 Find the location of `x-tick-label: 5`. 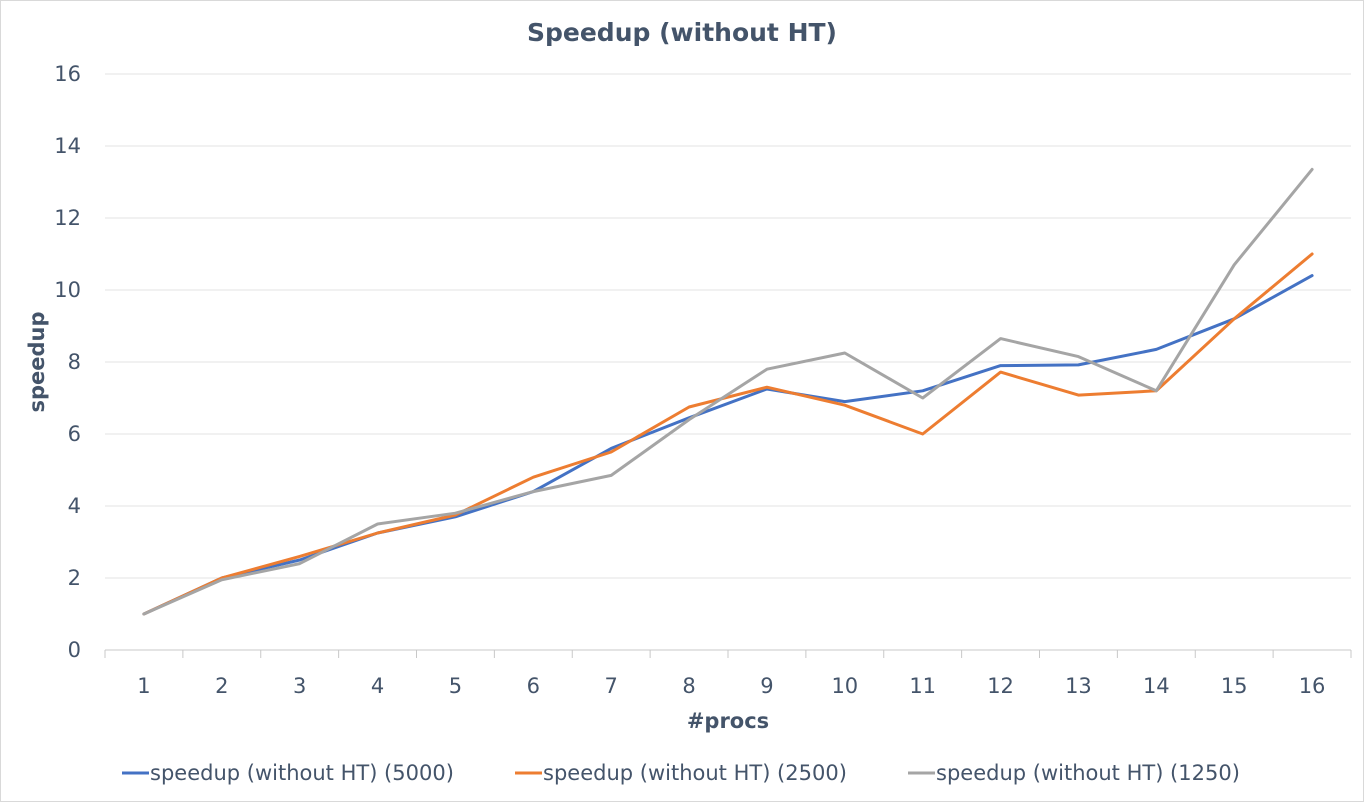

x-tick-label: 5 is located at coordinates (455, 686).